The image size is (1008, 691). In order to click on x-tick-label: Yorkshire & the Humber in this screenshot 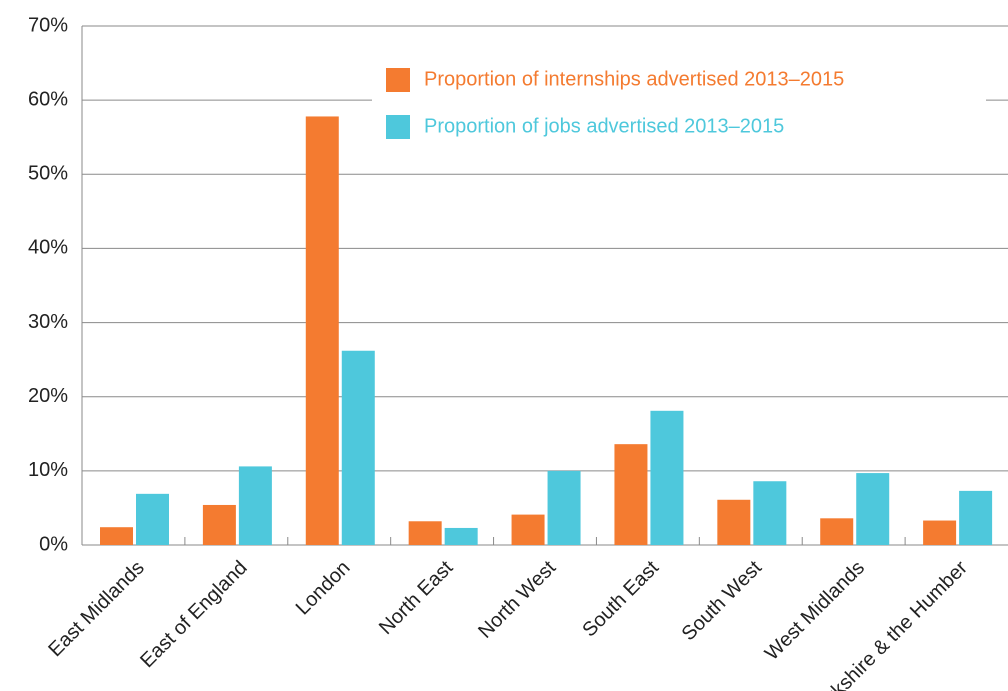, I will do `click(889, 623)`.